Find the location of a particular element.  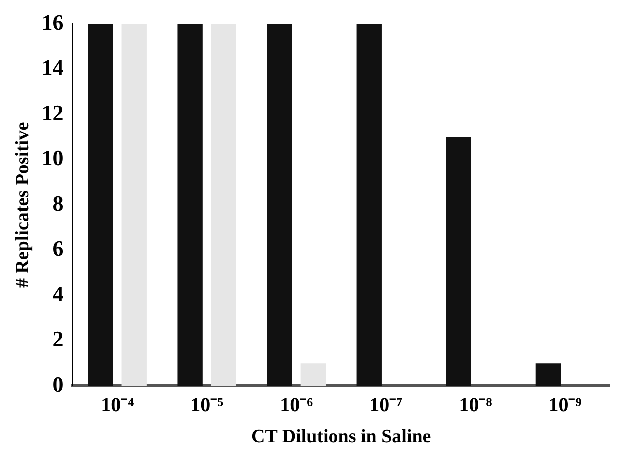

y-tick-label: 2 is located at coordinates (58, 339).